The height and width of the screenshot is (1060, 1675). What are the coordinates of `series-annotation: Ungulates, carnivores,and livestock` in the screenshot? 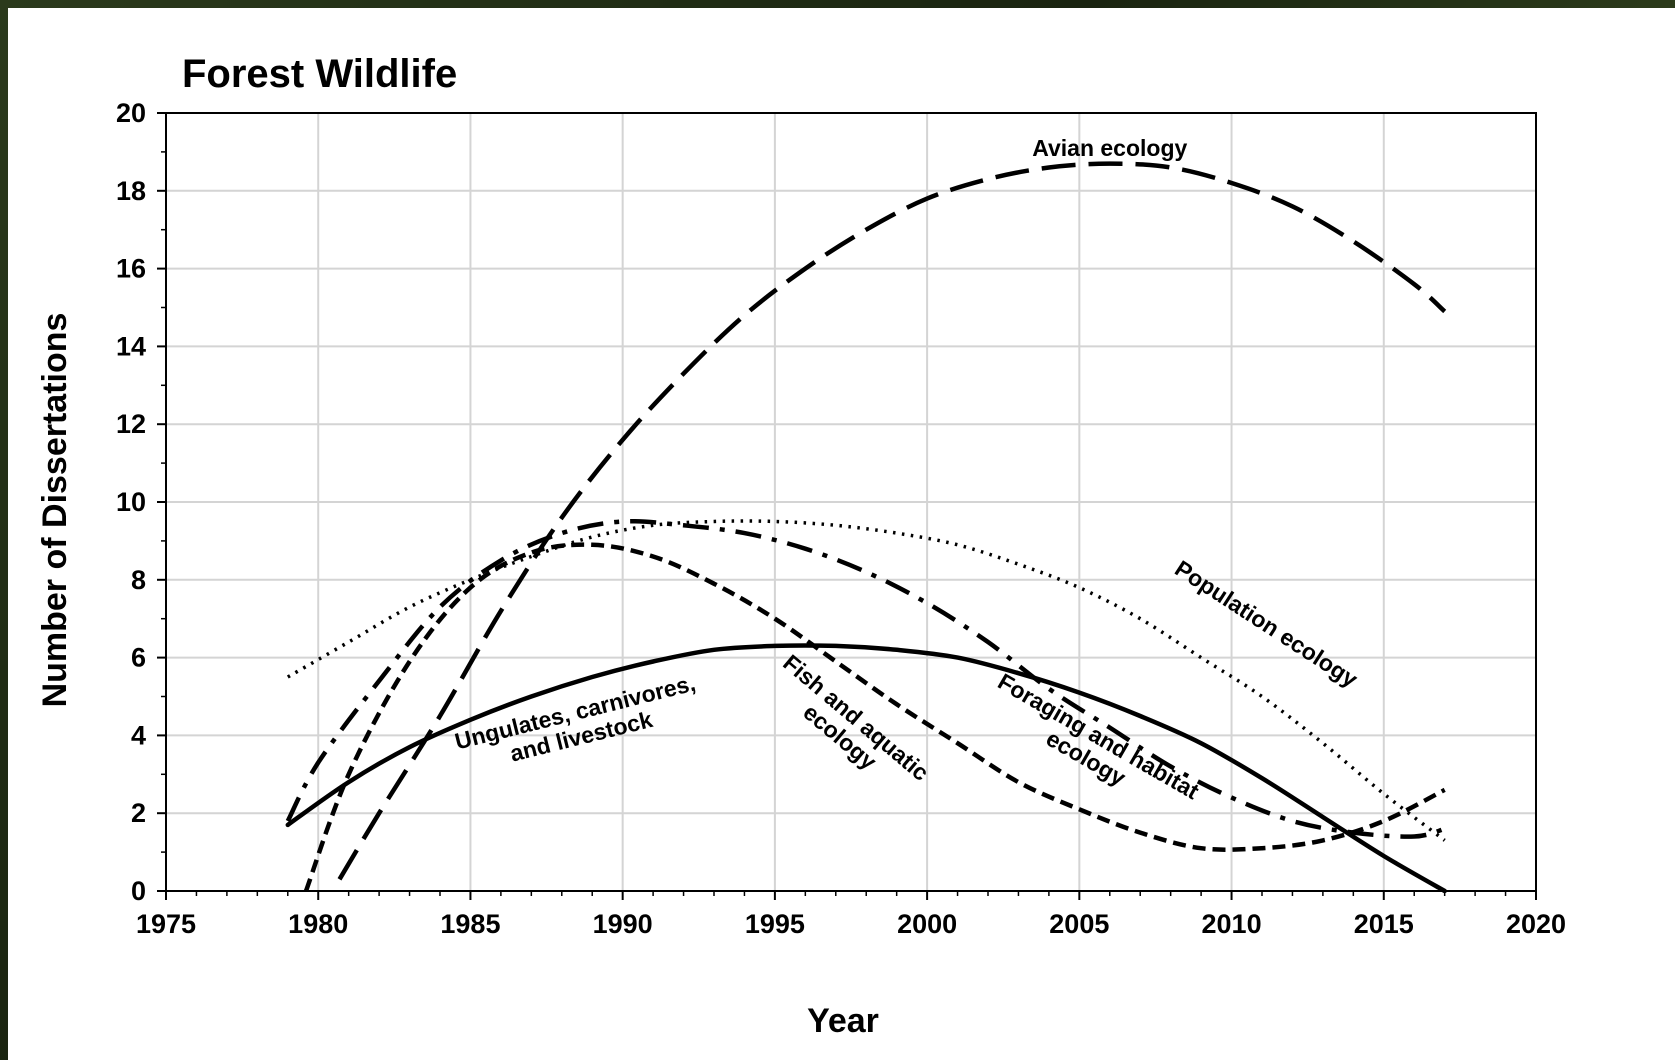 It's located at (578, 724).